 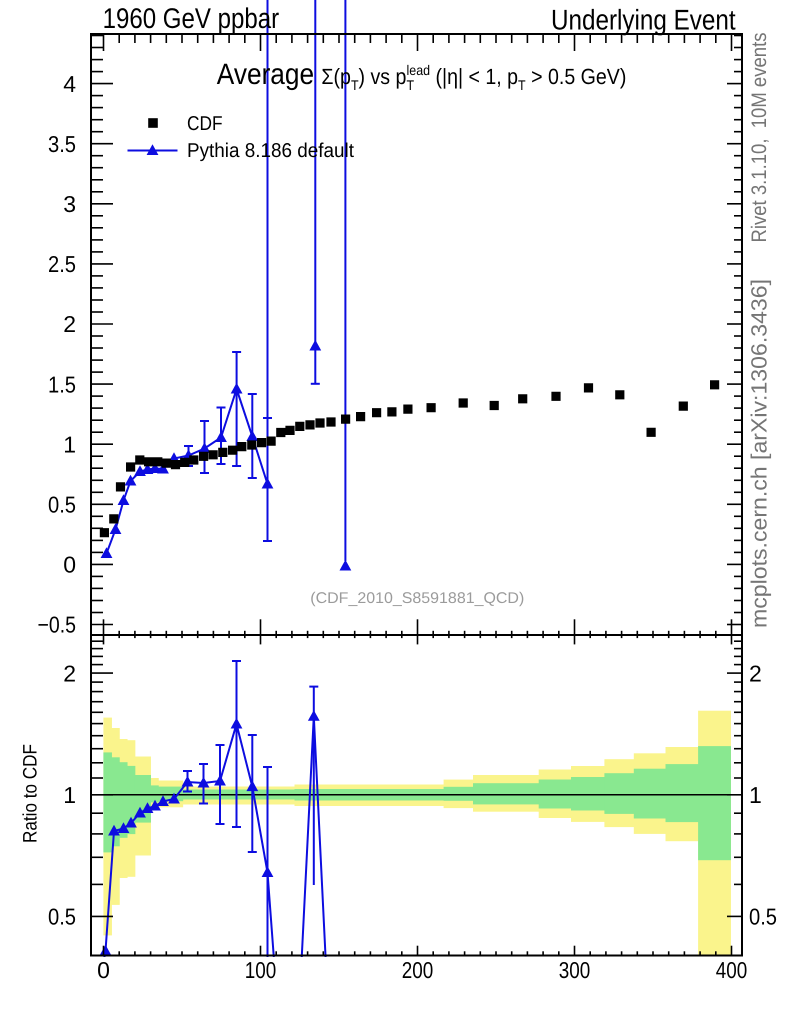 I want to click on svg-text: 1.5, so click(x=62, y=384).